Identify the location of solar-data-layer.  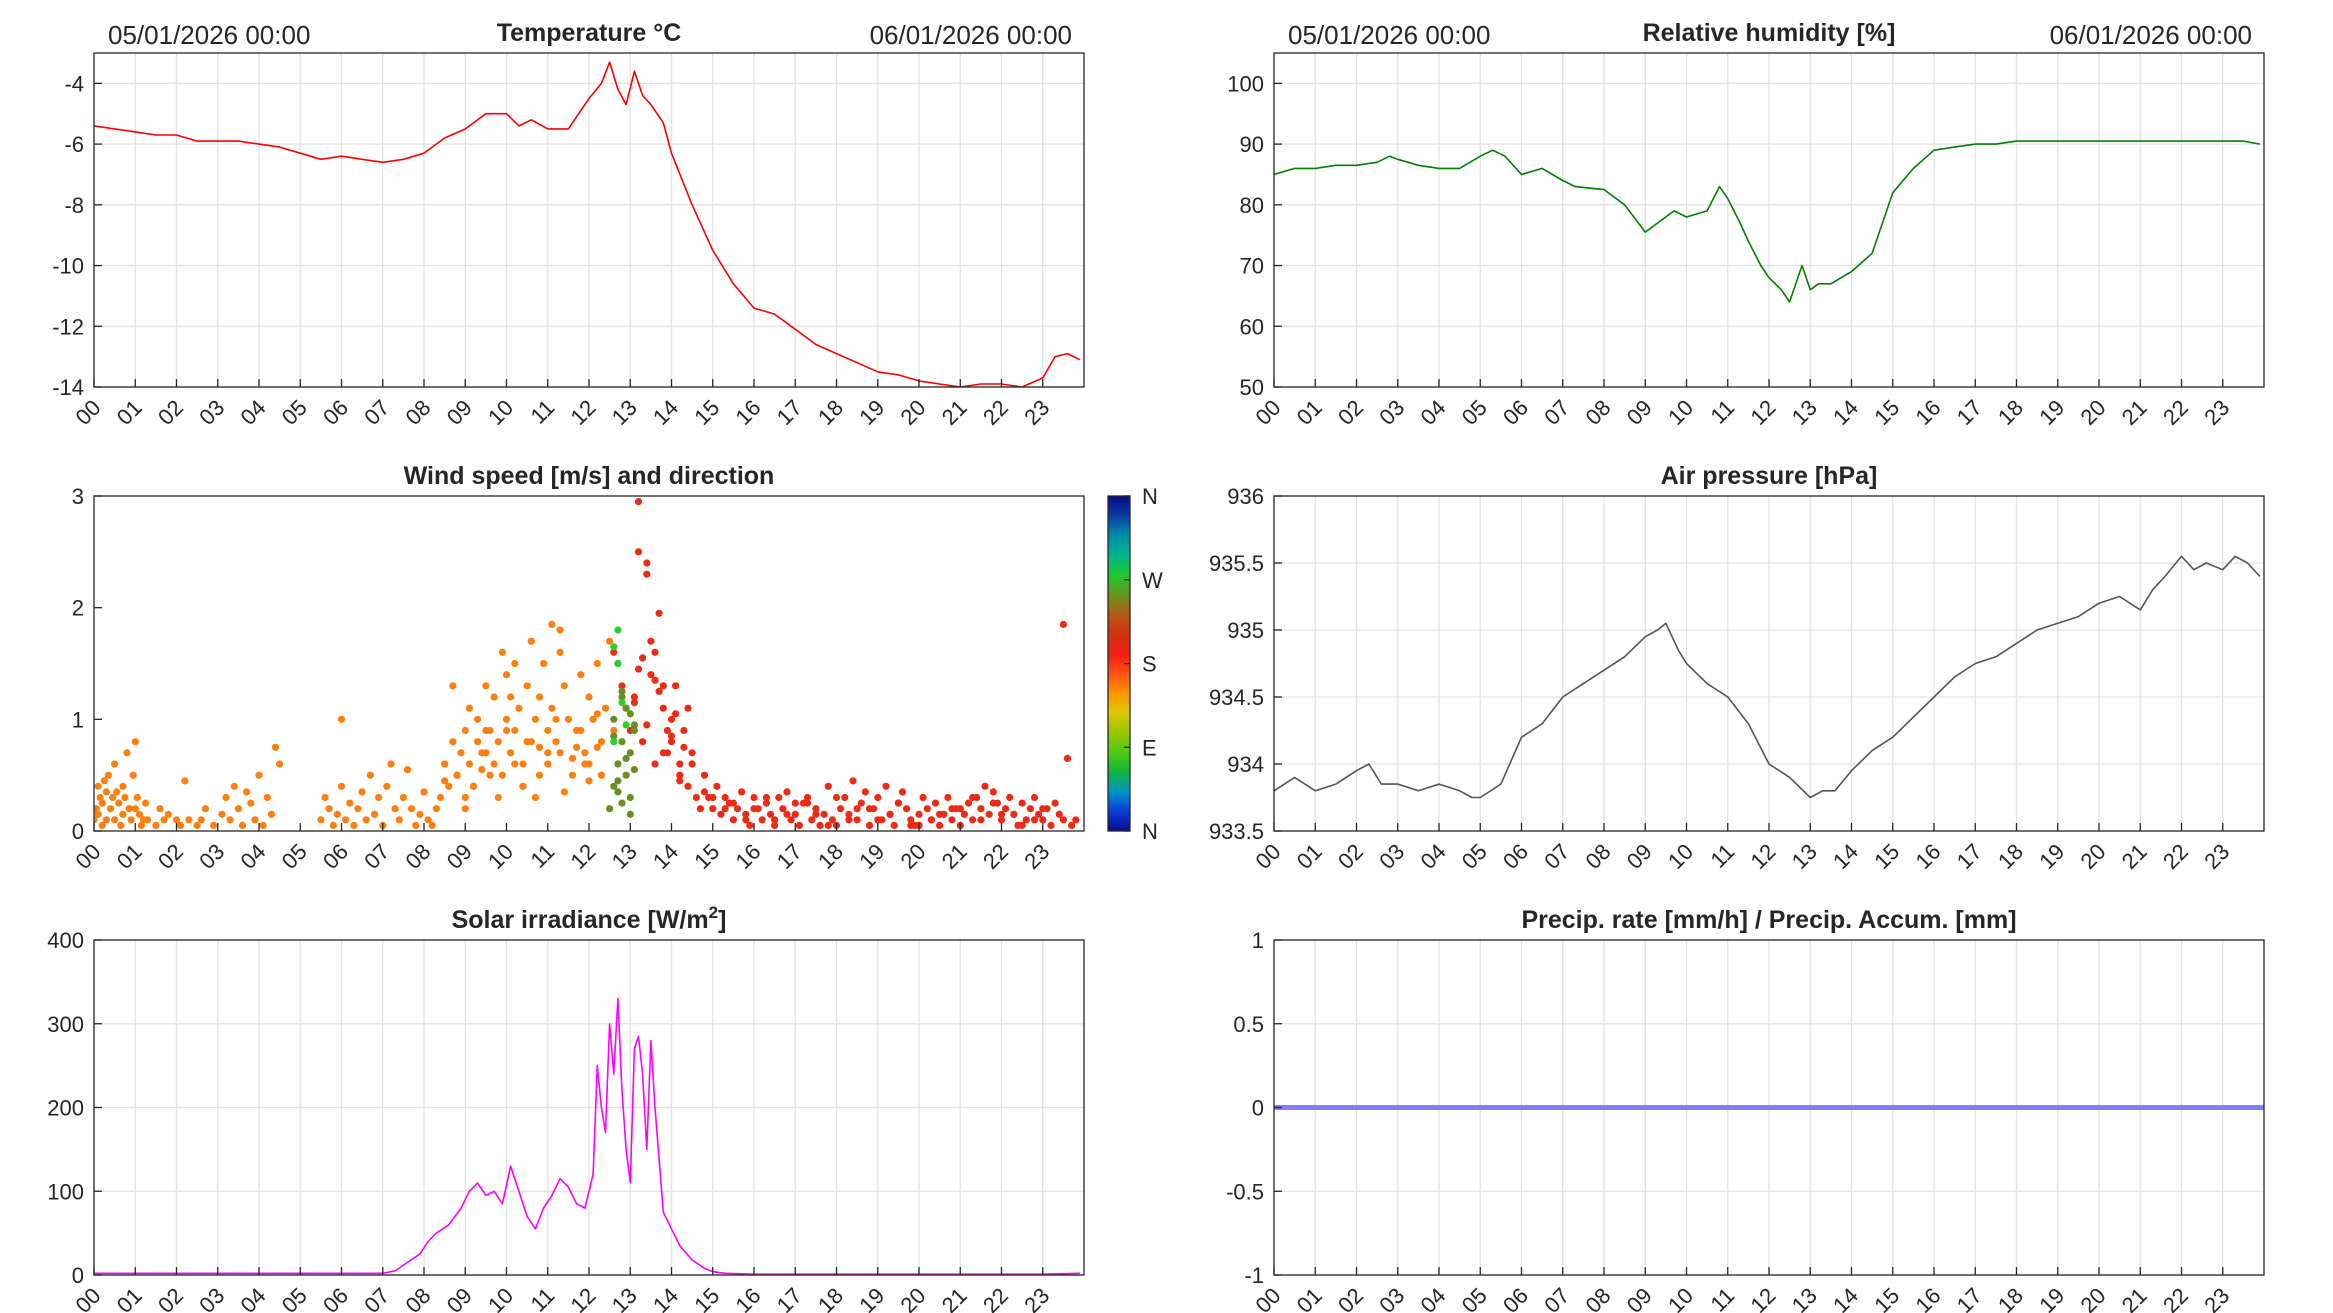
(587, 1136).